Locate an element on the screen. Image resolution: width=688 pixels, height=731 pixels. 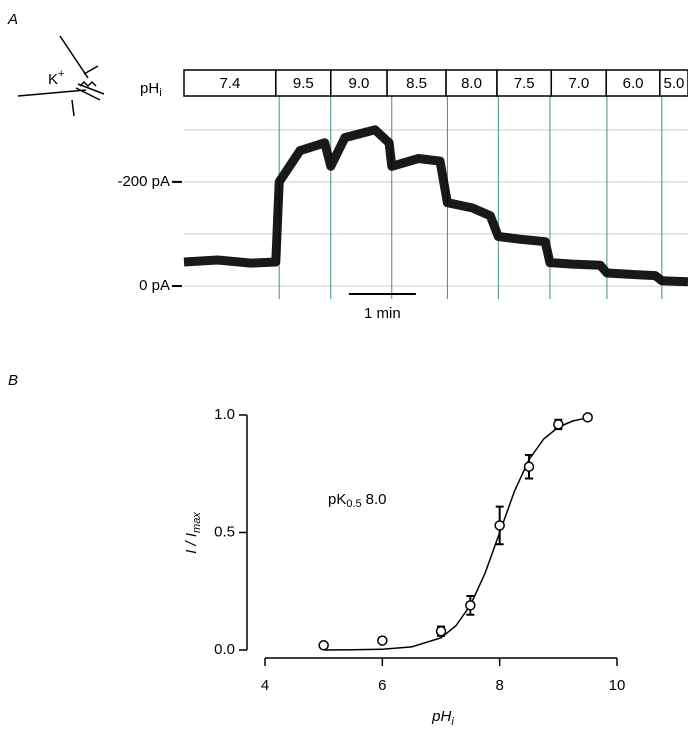
x-tick-label: 8 is located at coordinates (499, 685).